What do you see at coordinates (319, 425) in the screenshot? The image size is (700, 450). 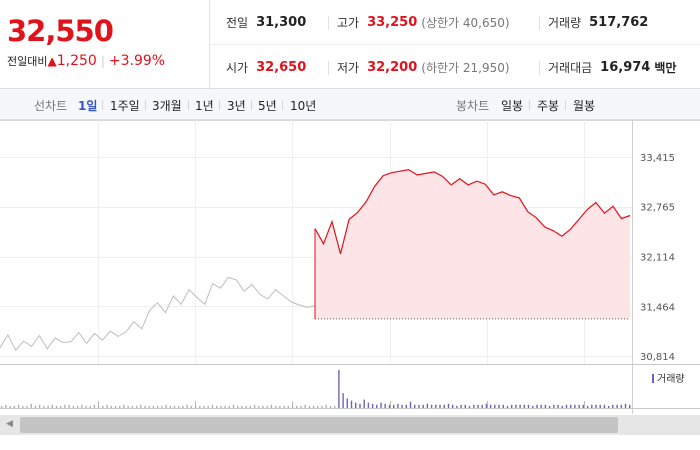 I see `scrollbar-thumb` at bounding box center [319, 425].